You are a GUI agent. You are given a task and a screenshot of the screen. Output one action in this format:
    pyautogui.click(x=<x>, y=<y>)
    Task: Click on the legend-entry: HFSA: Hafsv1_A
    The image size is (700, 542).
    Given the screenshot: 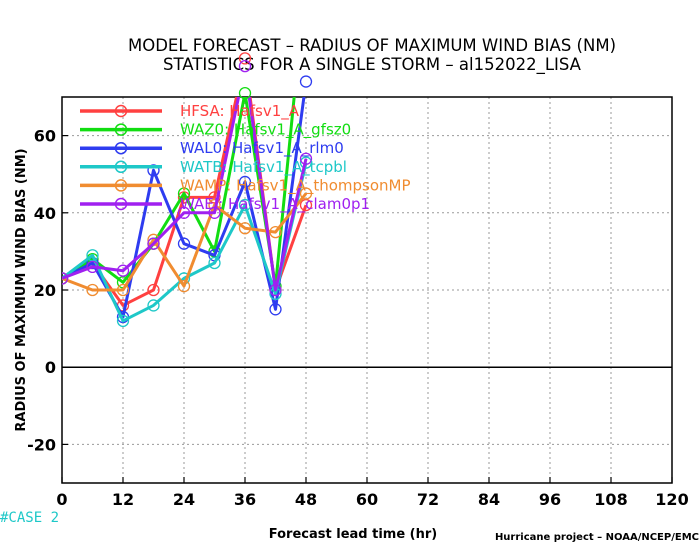 What is the action you would take?
    pyautogui.click(x=190, y=111)
    